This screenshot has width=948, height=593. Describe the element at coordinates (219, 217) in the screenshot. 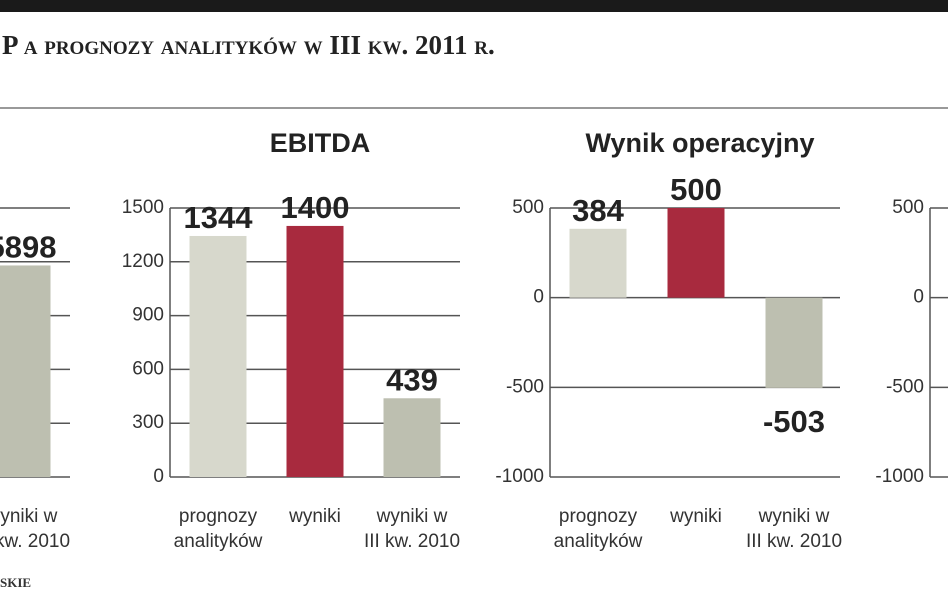

I see `value-label: 1344` at that location.